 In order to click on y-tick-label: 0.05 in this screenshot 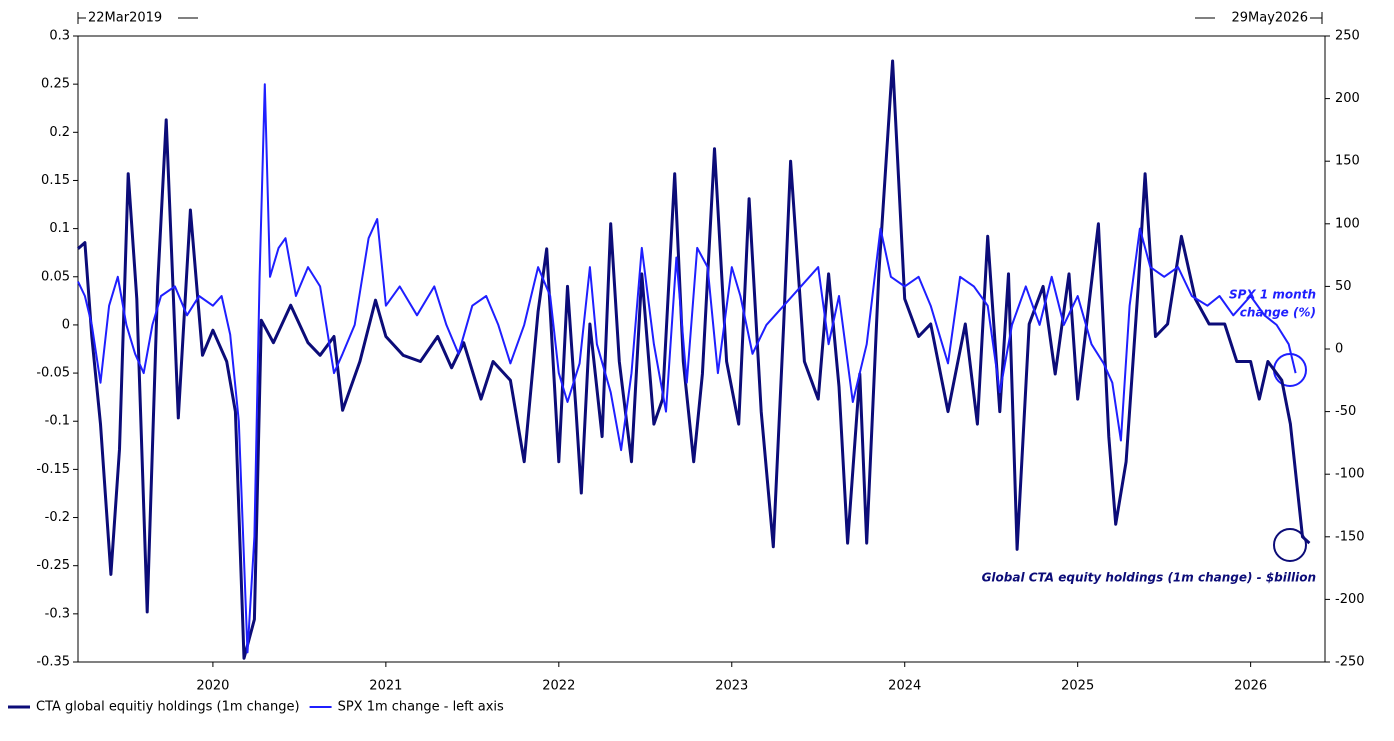, I will do `click(55, 276)`.